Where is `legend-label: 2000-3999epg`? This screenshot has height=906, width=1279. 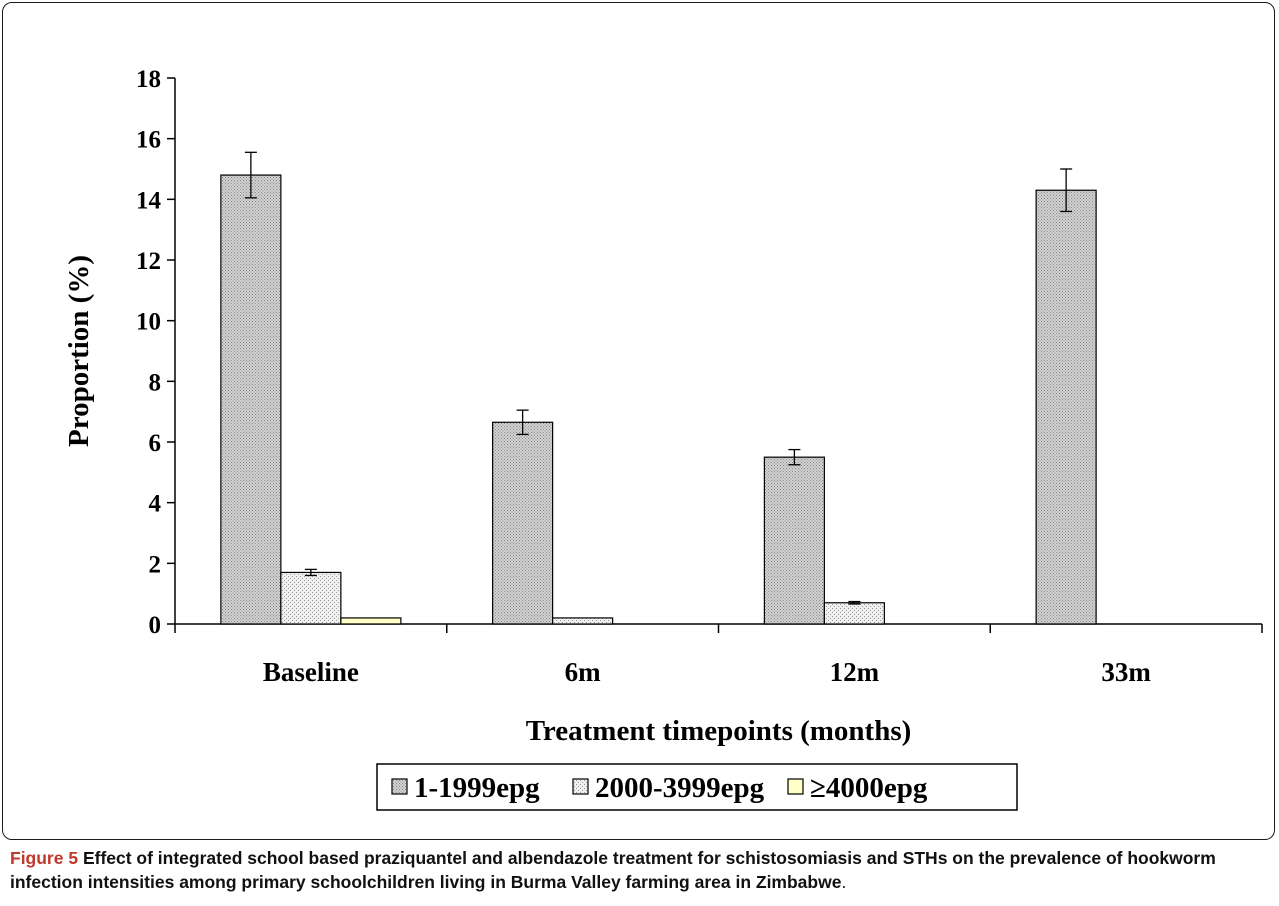
legend-label: 2000-3999epg is located at coordinates (680, 788).